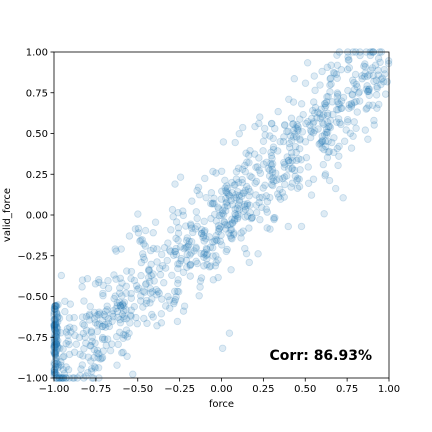 Image resolution: width=432 pixels, height=432 pixels. Describe the element at coordinates (54, 389) in the screenshot. I see `x-tick-label: −1.00` at that location.